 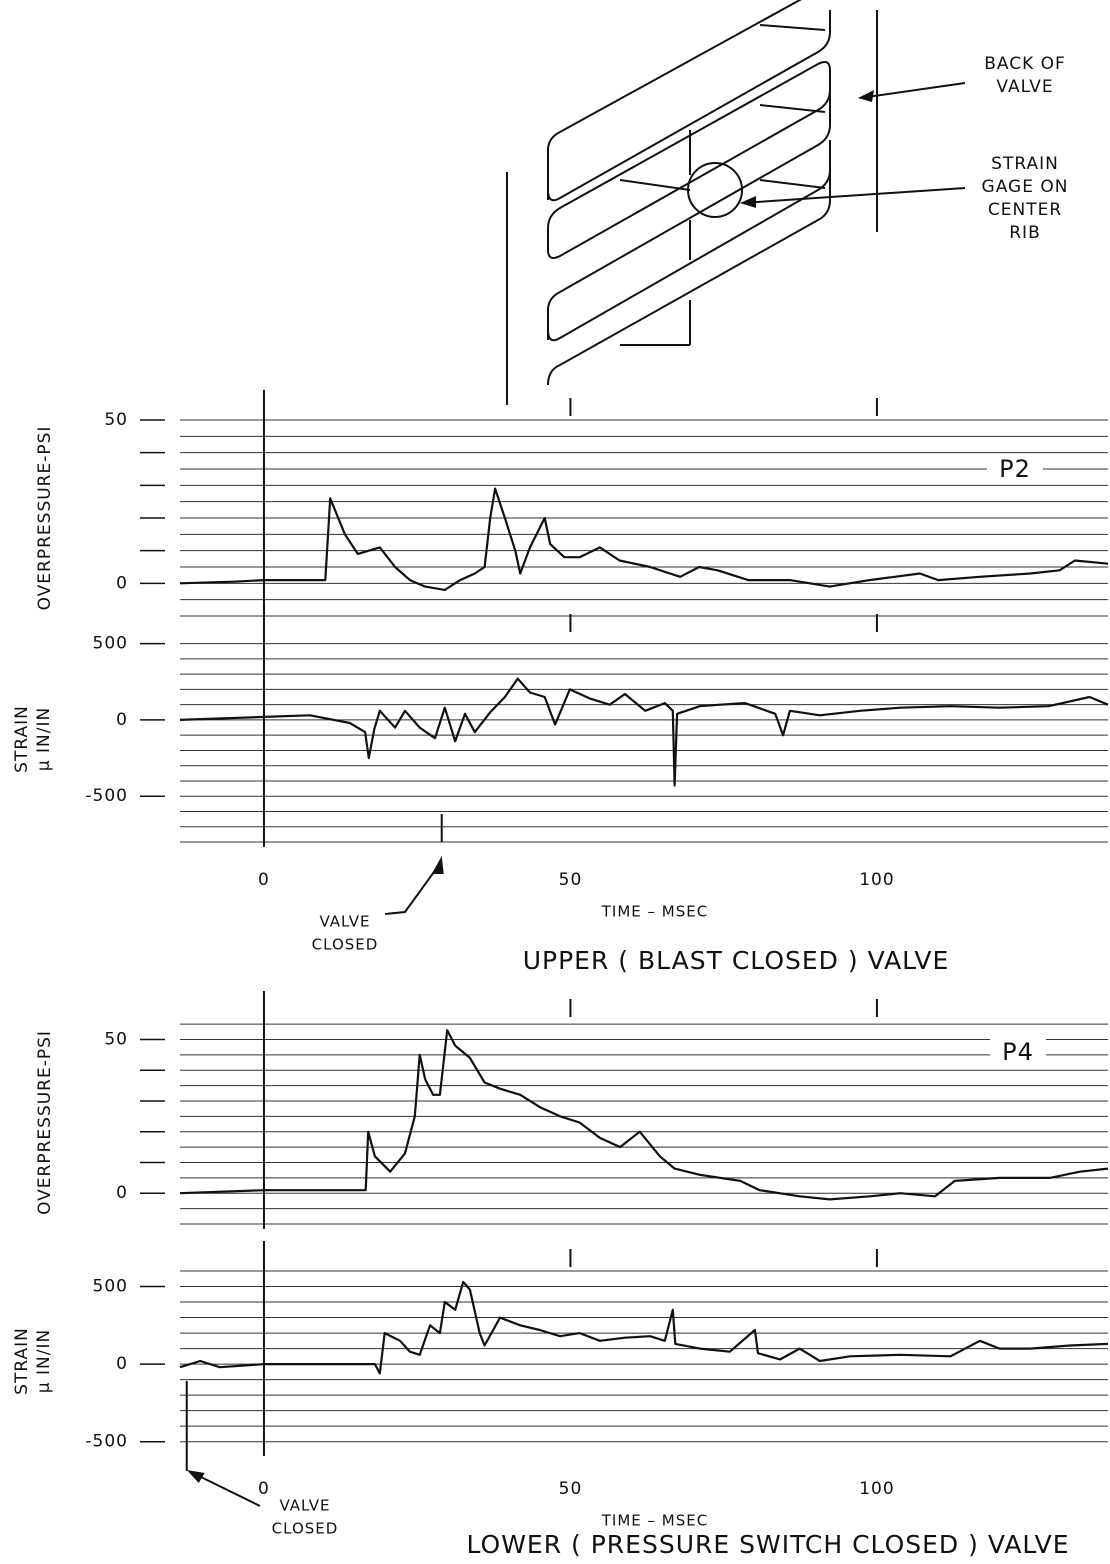 What do you see at coordinates (1025, 64) in the screenshot?
I see `diagram-label: BACK OF` at bounding box center [1025, 64].